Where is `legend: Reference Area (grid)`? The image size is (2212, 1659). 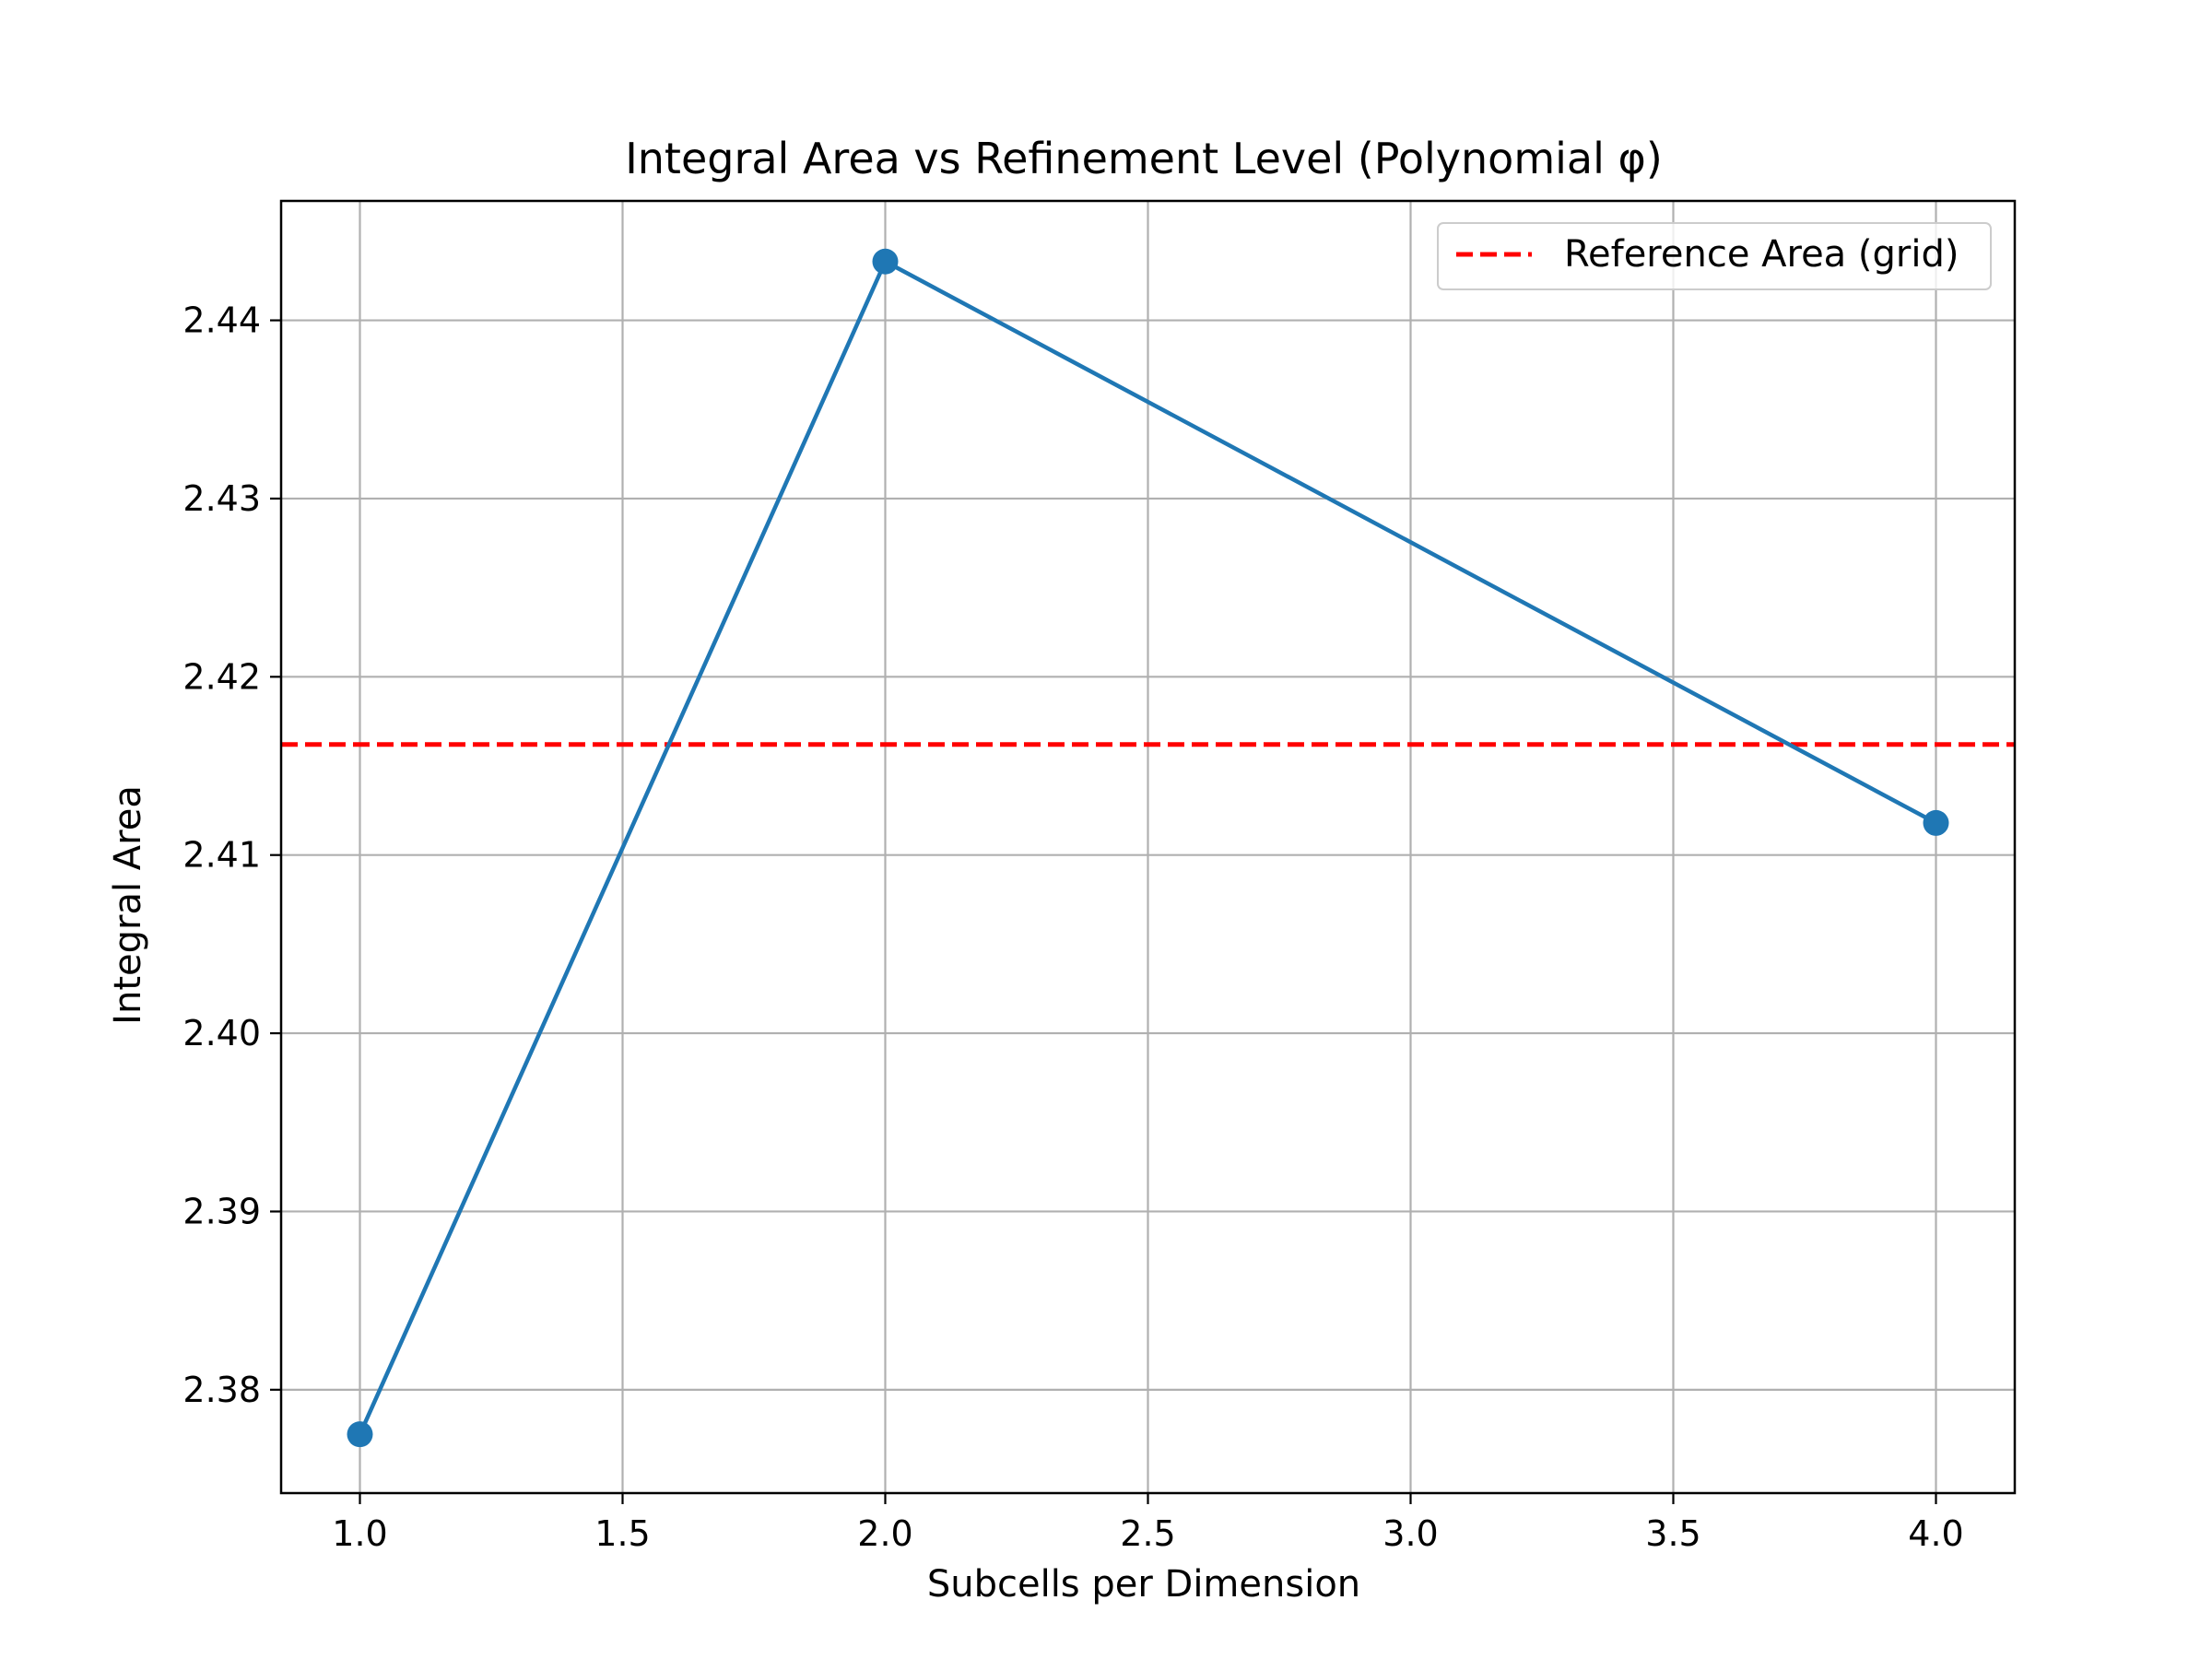 legend: Reference Area (grid) is located at coordinates (1714, 256).